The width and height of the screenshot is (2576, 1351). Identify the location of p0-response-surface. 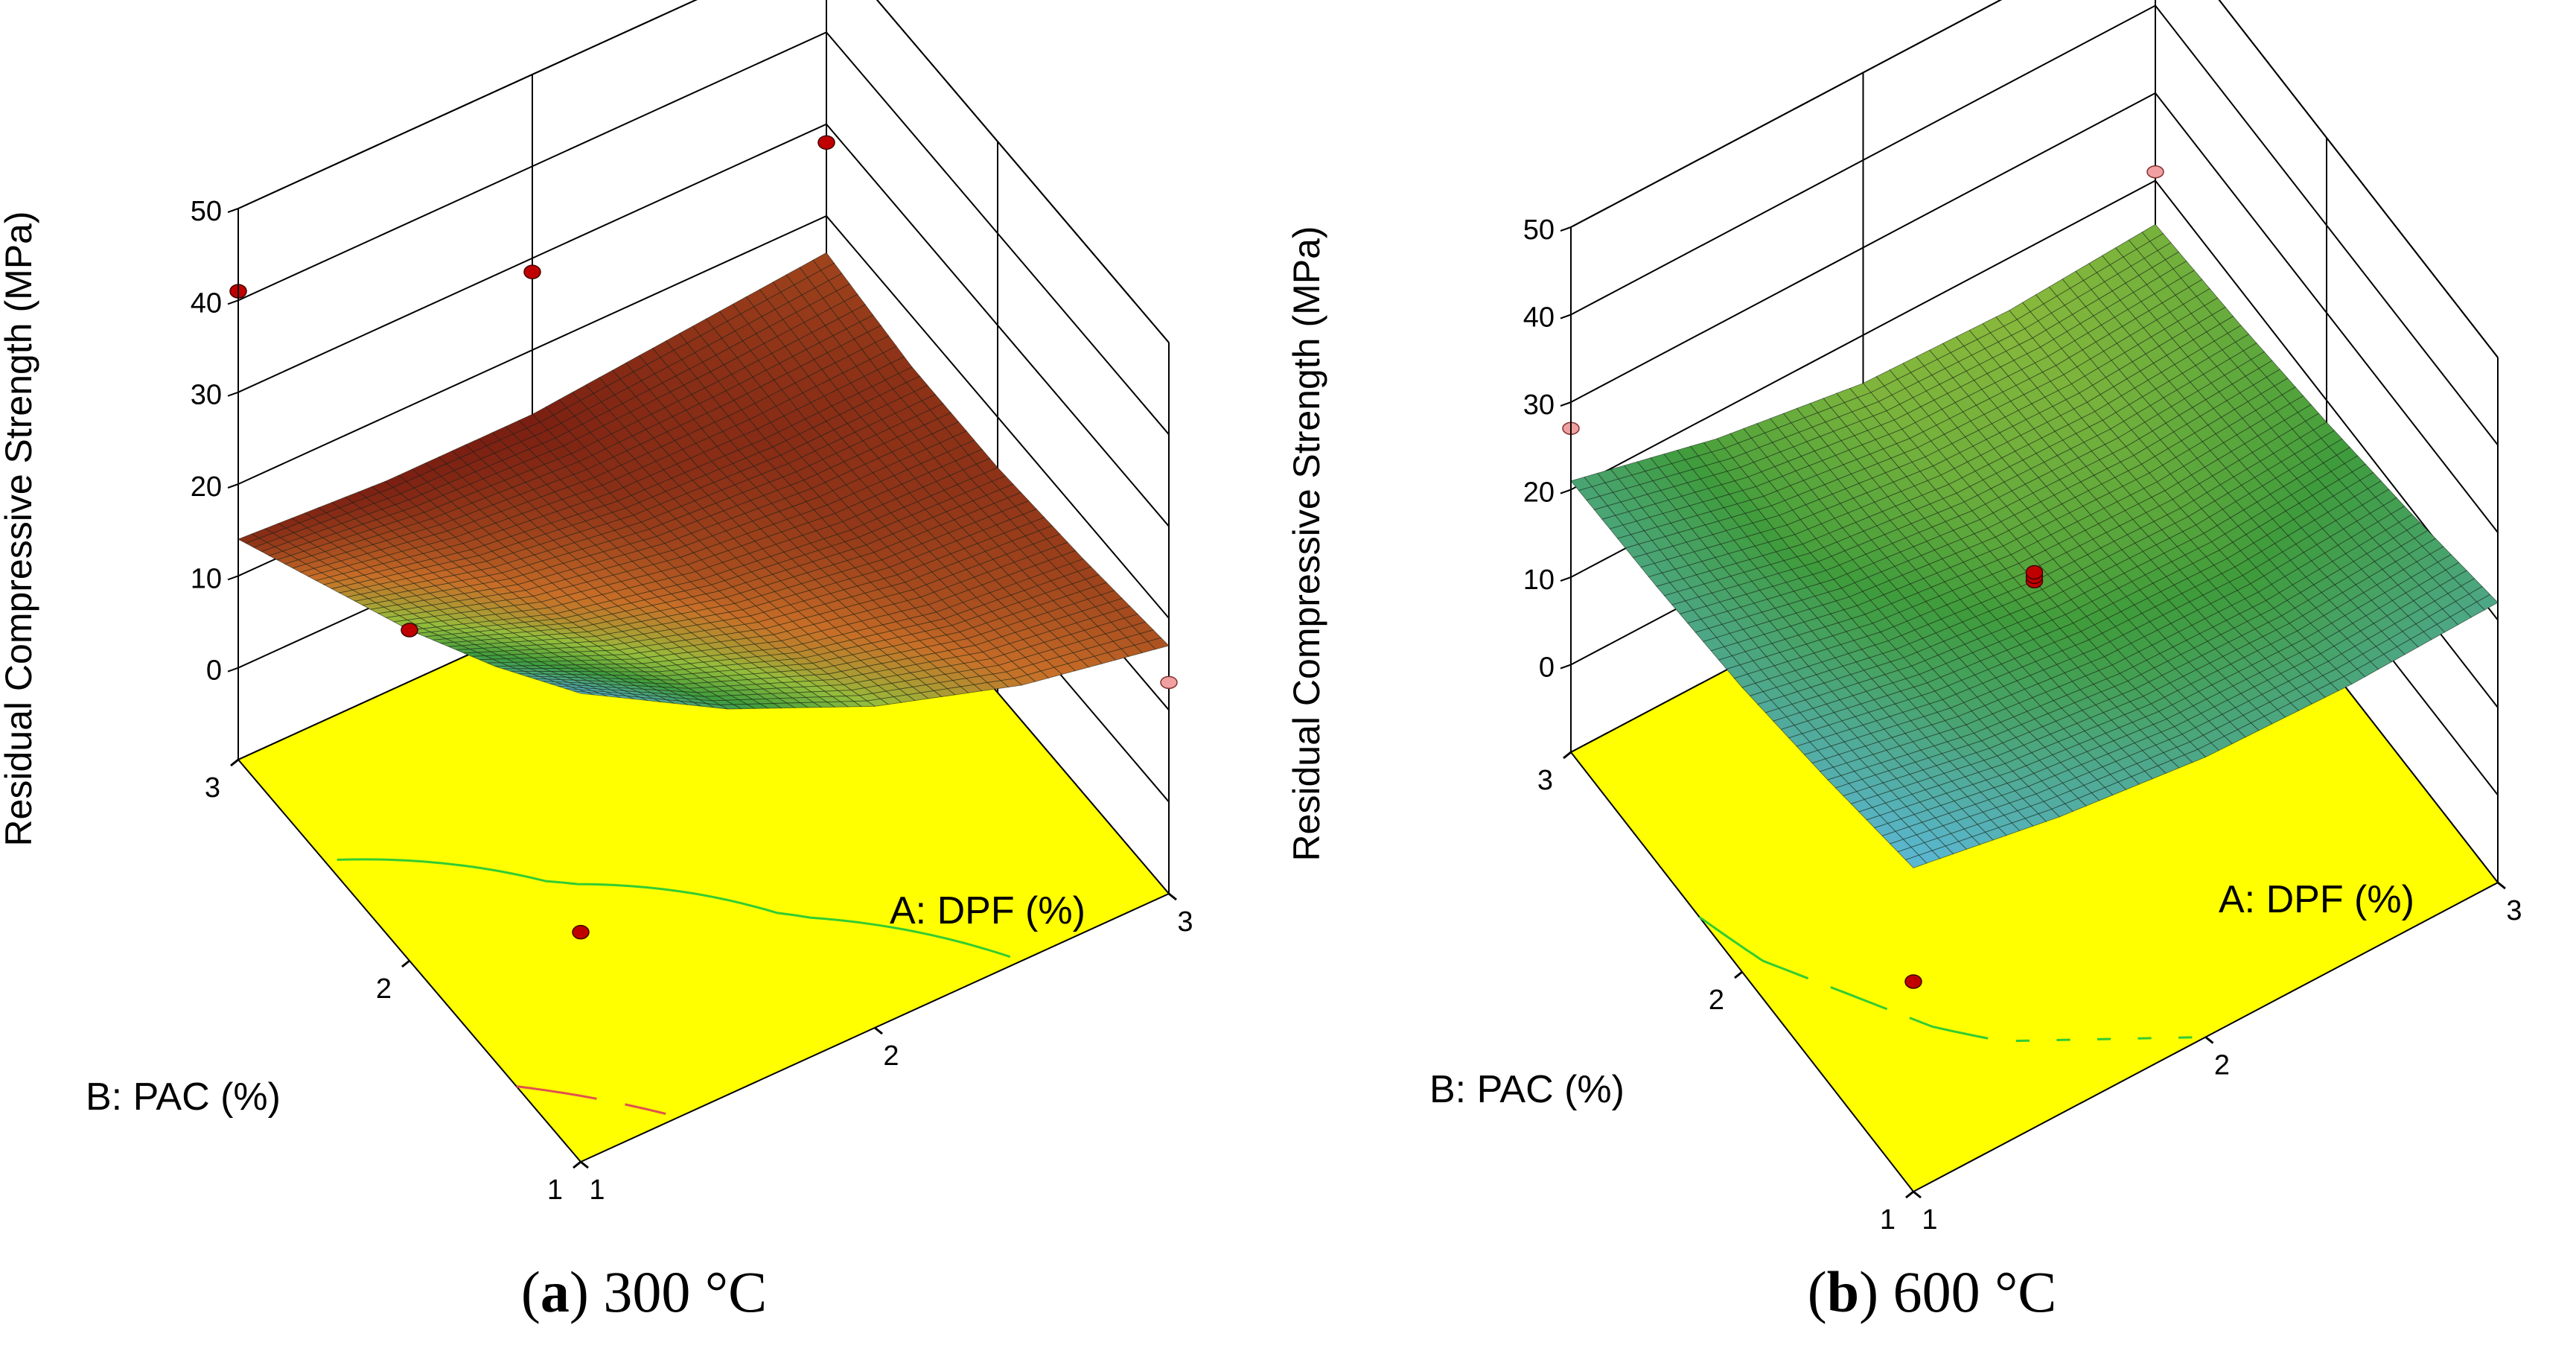
(703, 481).